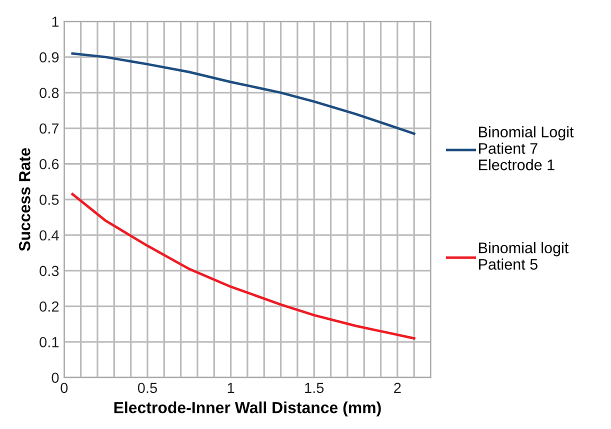  What do you see at coordinates (49, 93) in the screenshot?
I see `y-tick-label: 0.8` at bounding box center [49, 93].